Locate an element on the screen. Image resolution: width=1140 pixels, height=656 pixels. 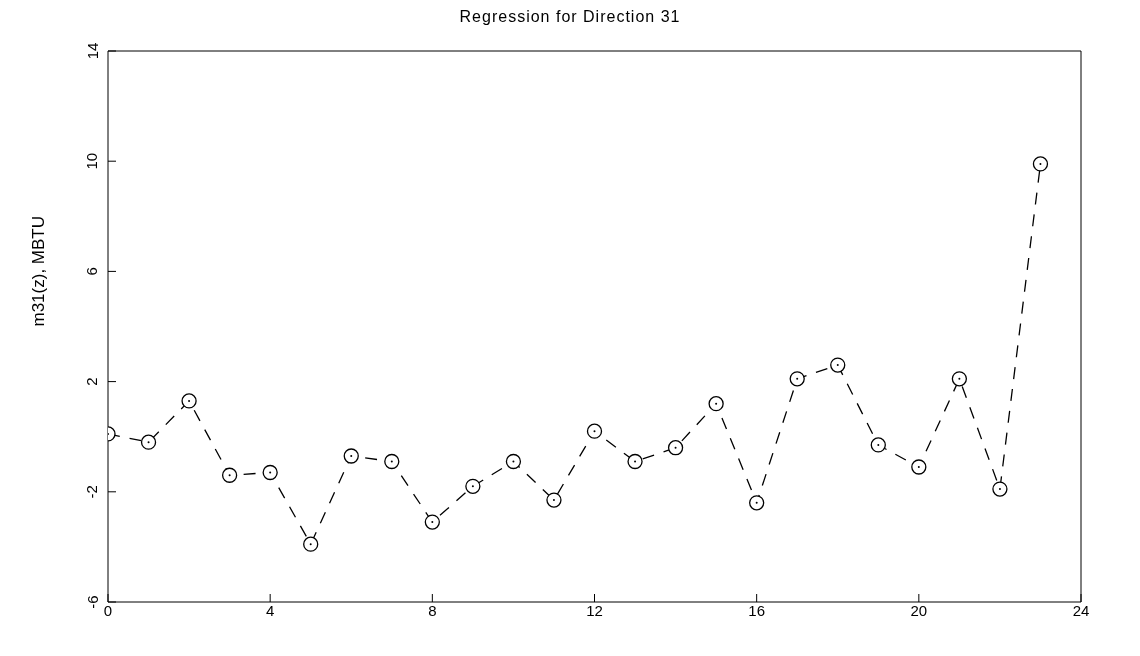
x-tick-label: 12 is located at coordinates (594, 610).